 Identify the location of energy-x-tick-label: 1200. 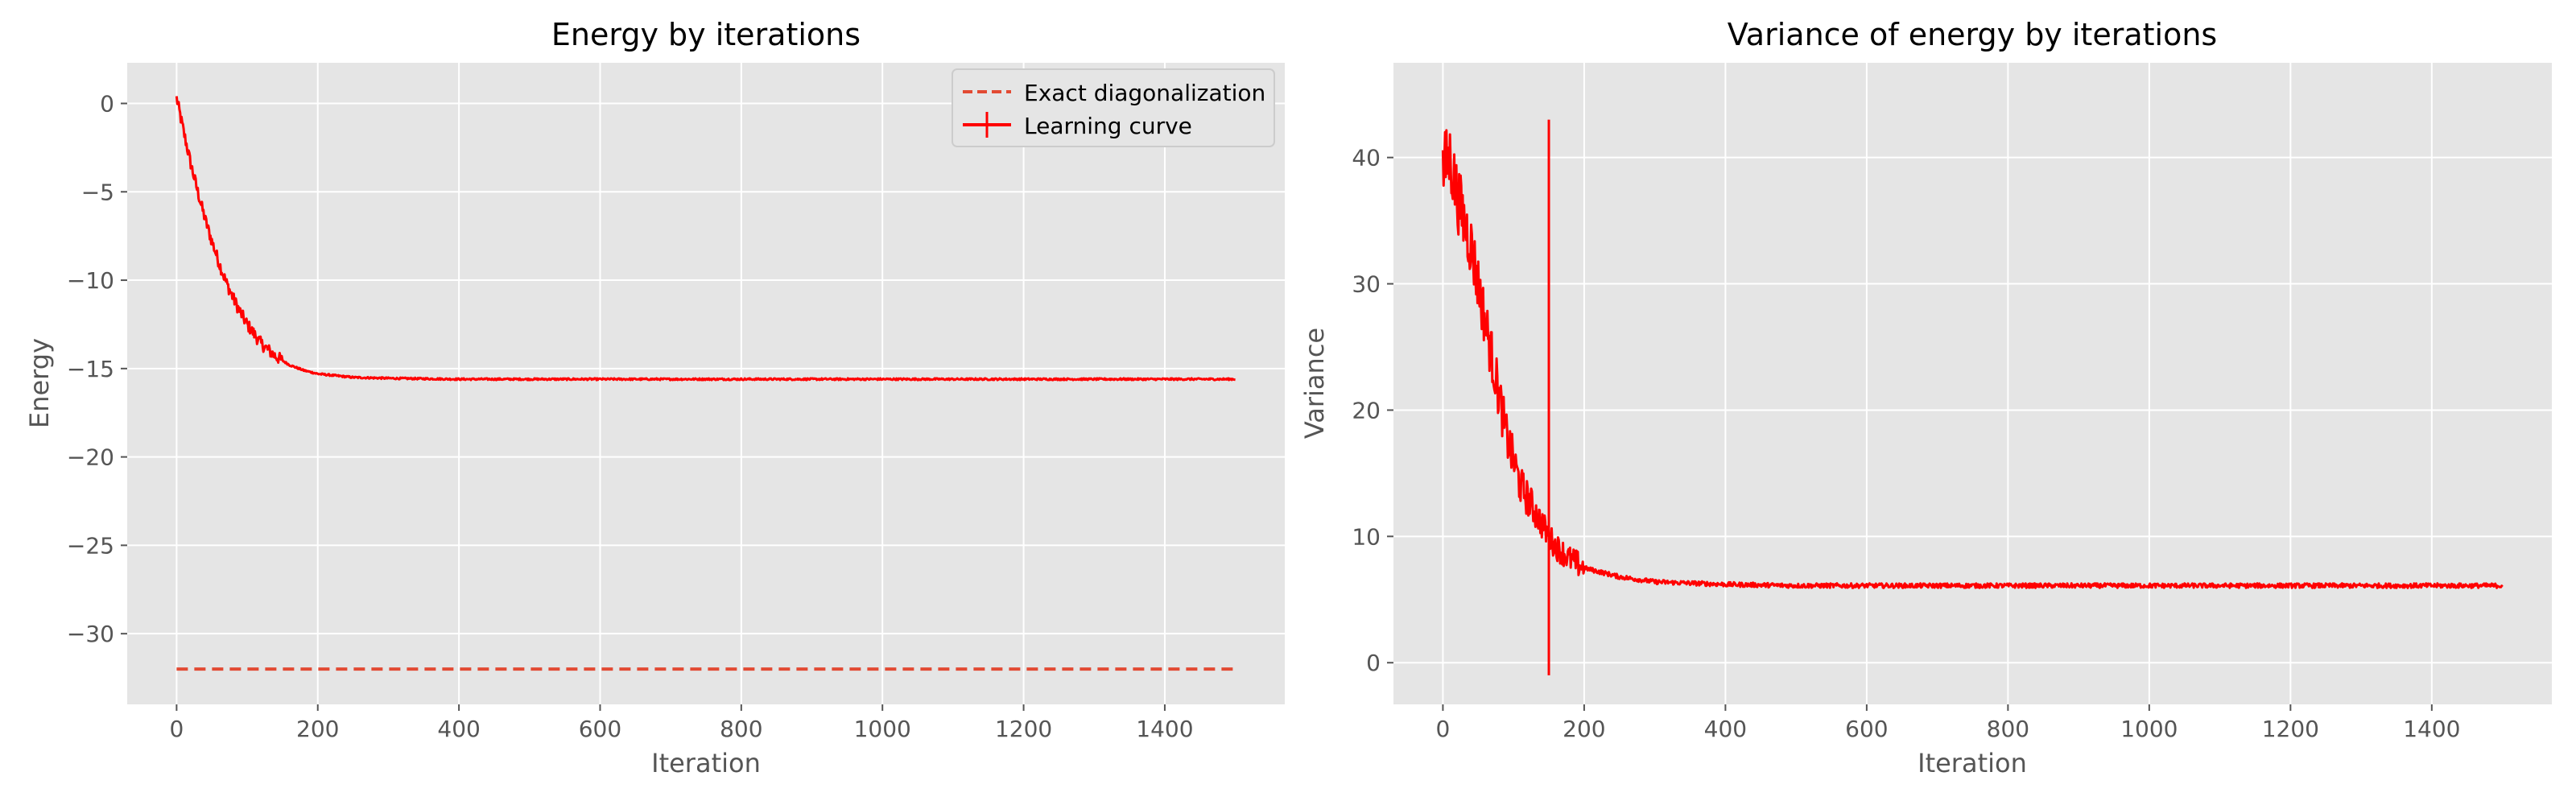
(1023, 729).